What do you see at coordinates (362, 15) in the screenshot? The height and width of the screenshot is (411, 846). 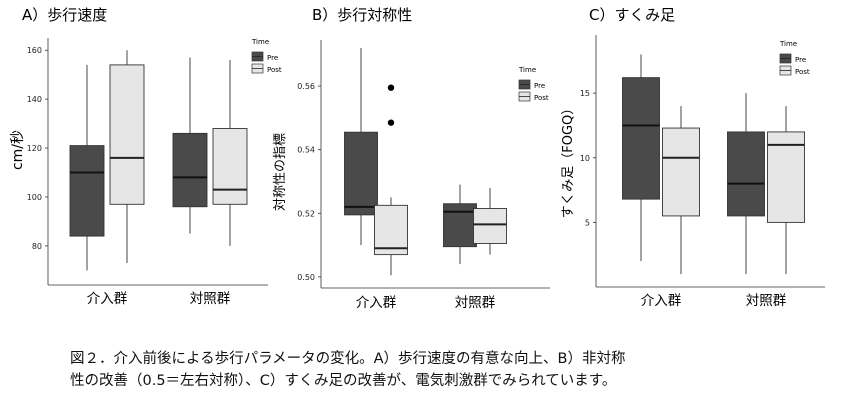 I see `panel-title: B）歩行対称性` at bounding box center [362, 15].